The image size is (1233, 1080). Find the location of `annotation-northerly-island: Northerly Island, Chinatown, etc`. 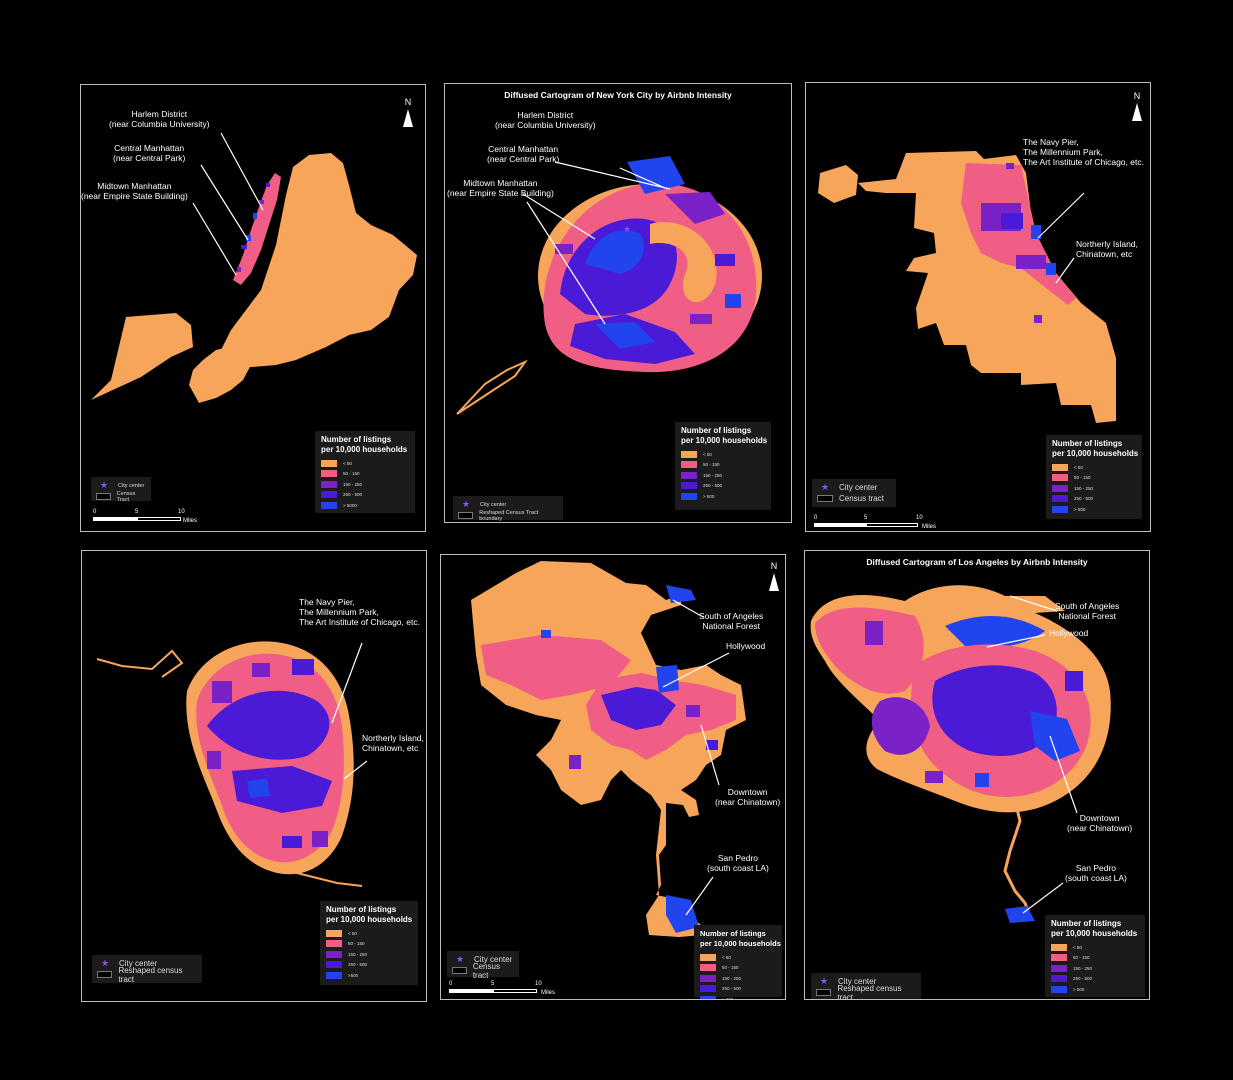

annotation-northerly-island: Northerly Island, Chinatown, etc is located at coordinates (1107, 249).